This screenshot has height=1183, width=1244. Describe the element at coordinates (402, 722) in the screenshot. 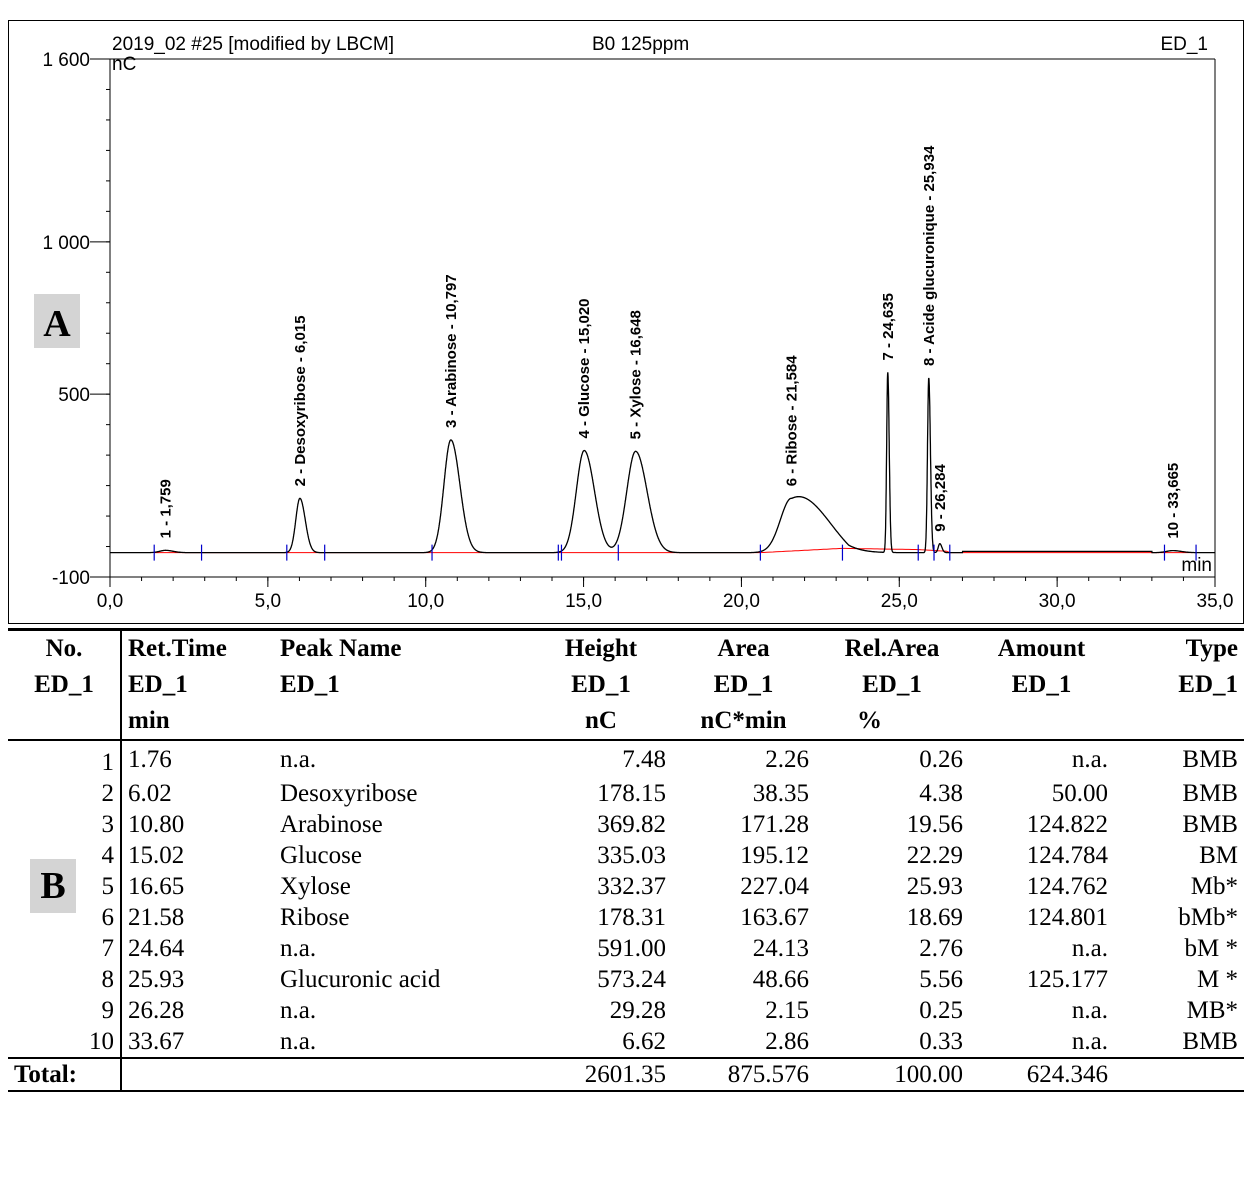

I see `header-peak-name-unit` at that location.